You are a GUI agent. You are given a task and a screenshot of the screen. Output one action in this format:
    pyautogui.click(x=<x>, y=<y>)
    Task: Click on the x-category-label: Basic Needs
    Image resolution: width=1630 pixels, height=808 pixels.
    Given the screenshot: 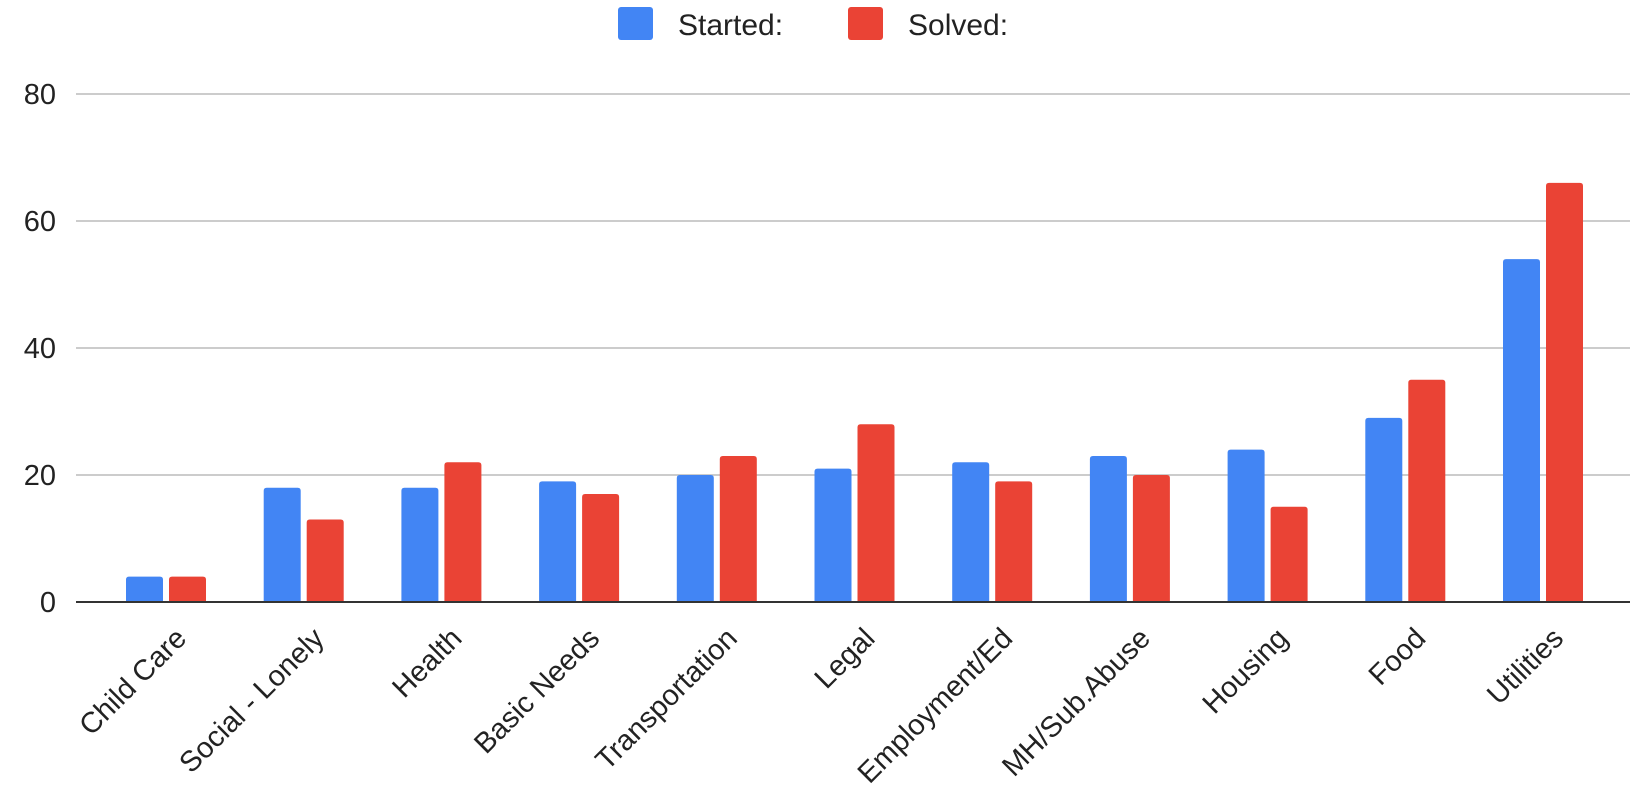 What is the action you would take?
    pyautogui.click(x=537, y=691)
    